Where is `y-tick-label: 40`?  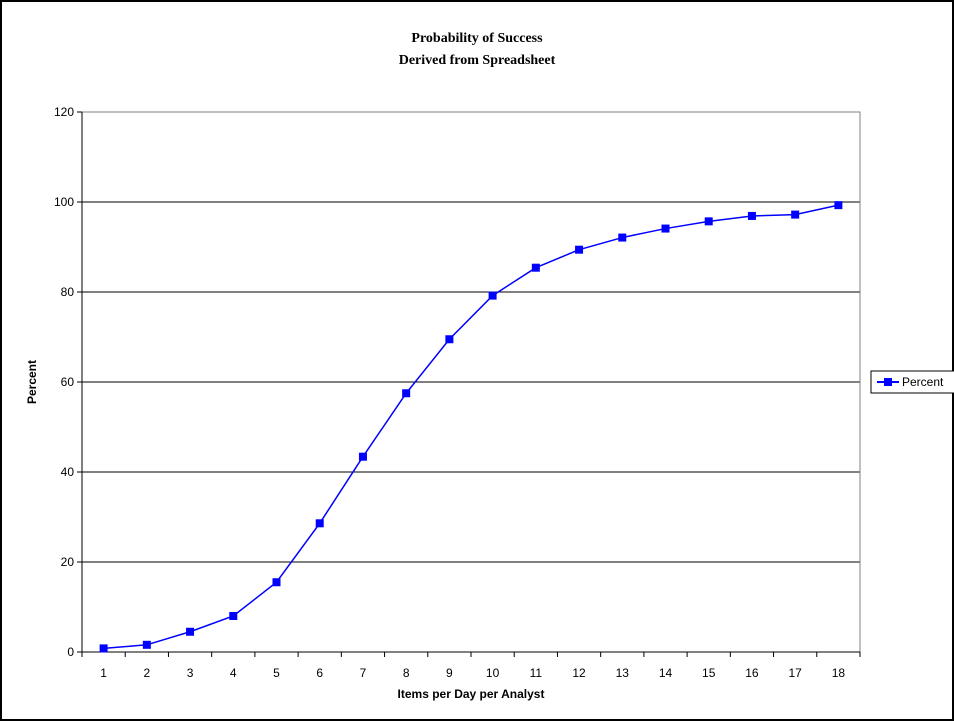 y-tick-label: 40 is located at coordinates (68, 472).